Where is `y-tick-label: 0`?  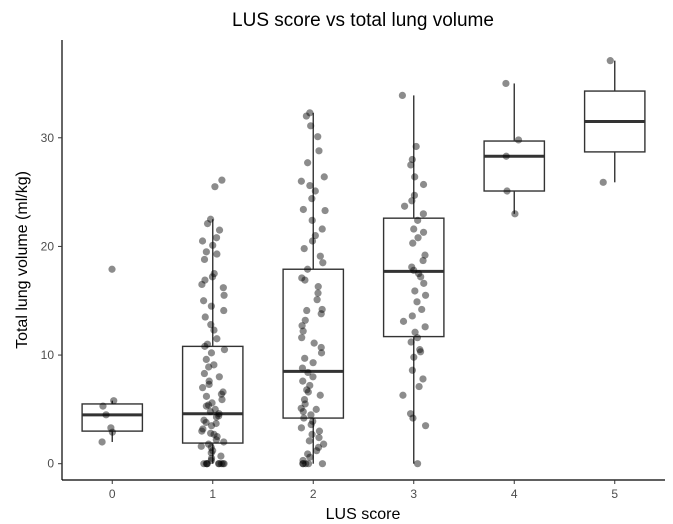 y-tick-label: 0 is located at coordinates (50, 464).